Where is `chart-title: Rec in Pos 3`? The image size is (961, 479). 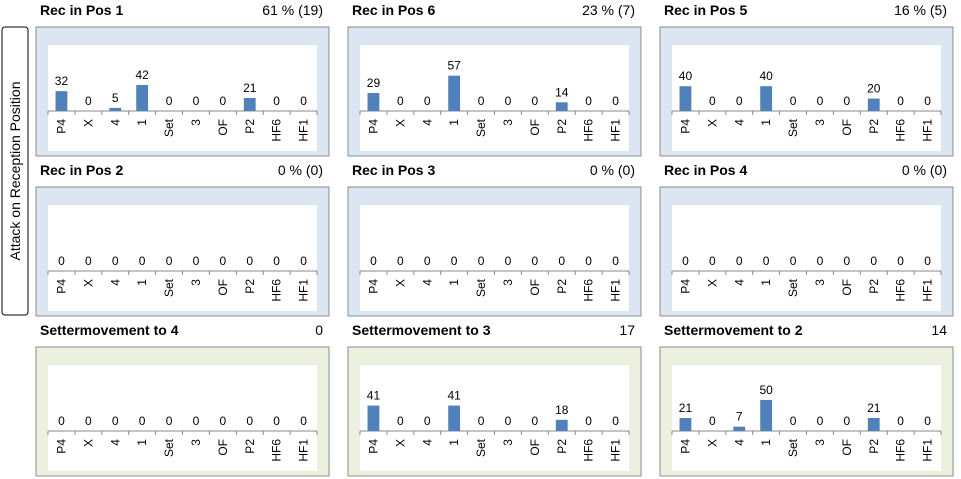 chart-title: Rec in Pos 3 is located at coordinates (393, 170).